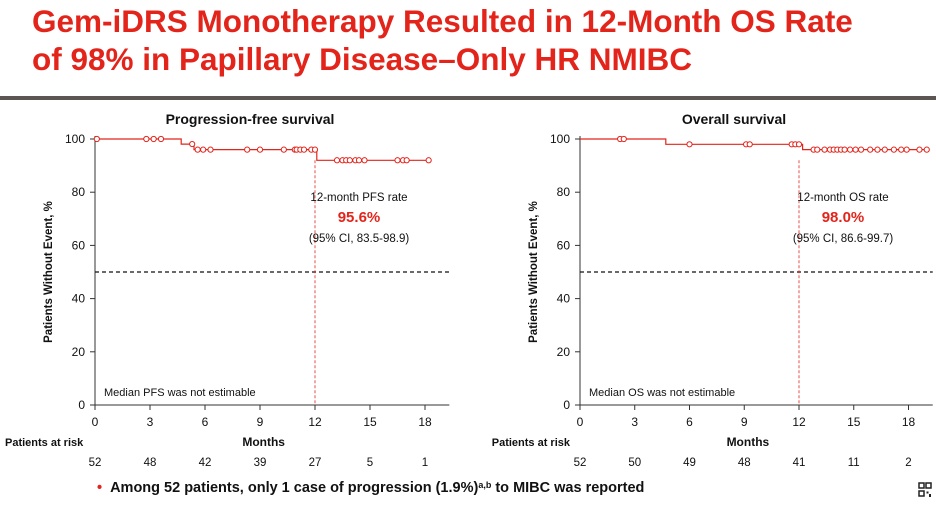 Image resolution: width=936 pixels, height=506 pixels. Describe the element at coordinates (250, 119) in the screenshot. I see `chart-1-title: Progression-free survival` at that location.